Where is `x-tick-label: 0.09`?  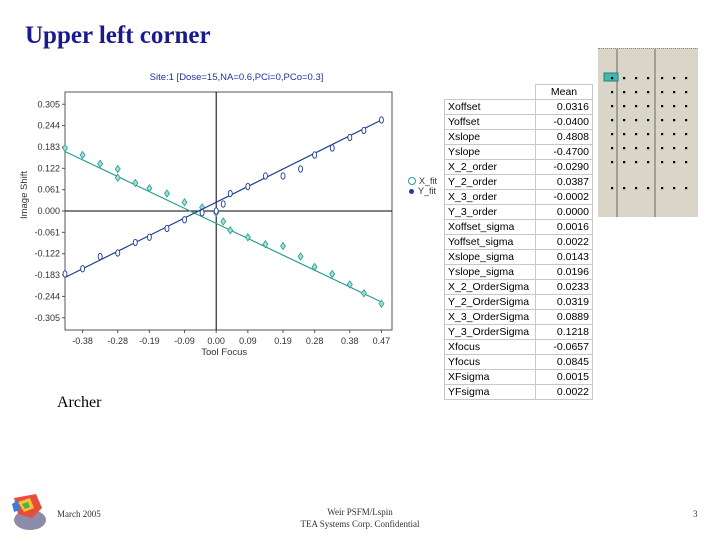
x-tick-label: 0.09 is located at coordinates (248, 341).